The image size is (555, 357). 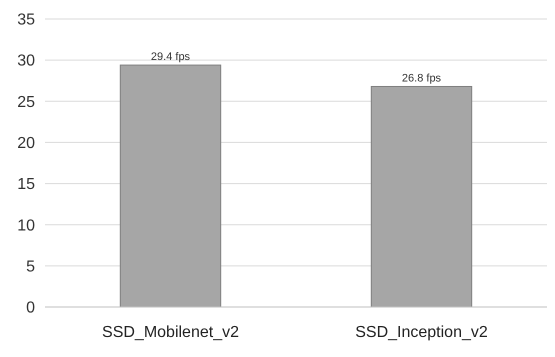 I want to click on y-tick-label: 10, so click(x=26, y=225).